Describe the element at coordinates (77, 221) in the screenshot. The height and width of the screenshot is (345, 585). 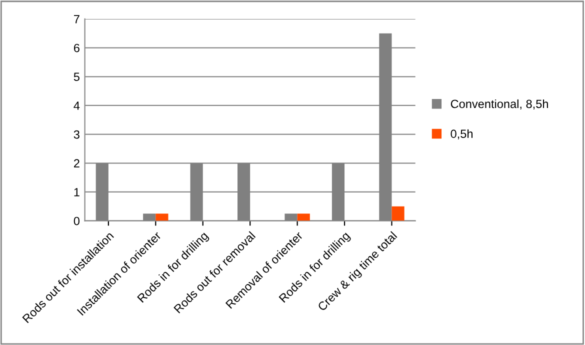
I see `y-tick-label: 0` at that location.